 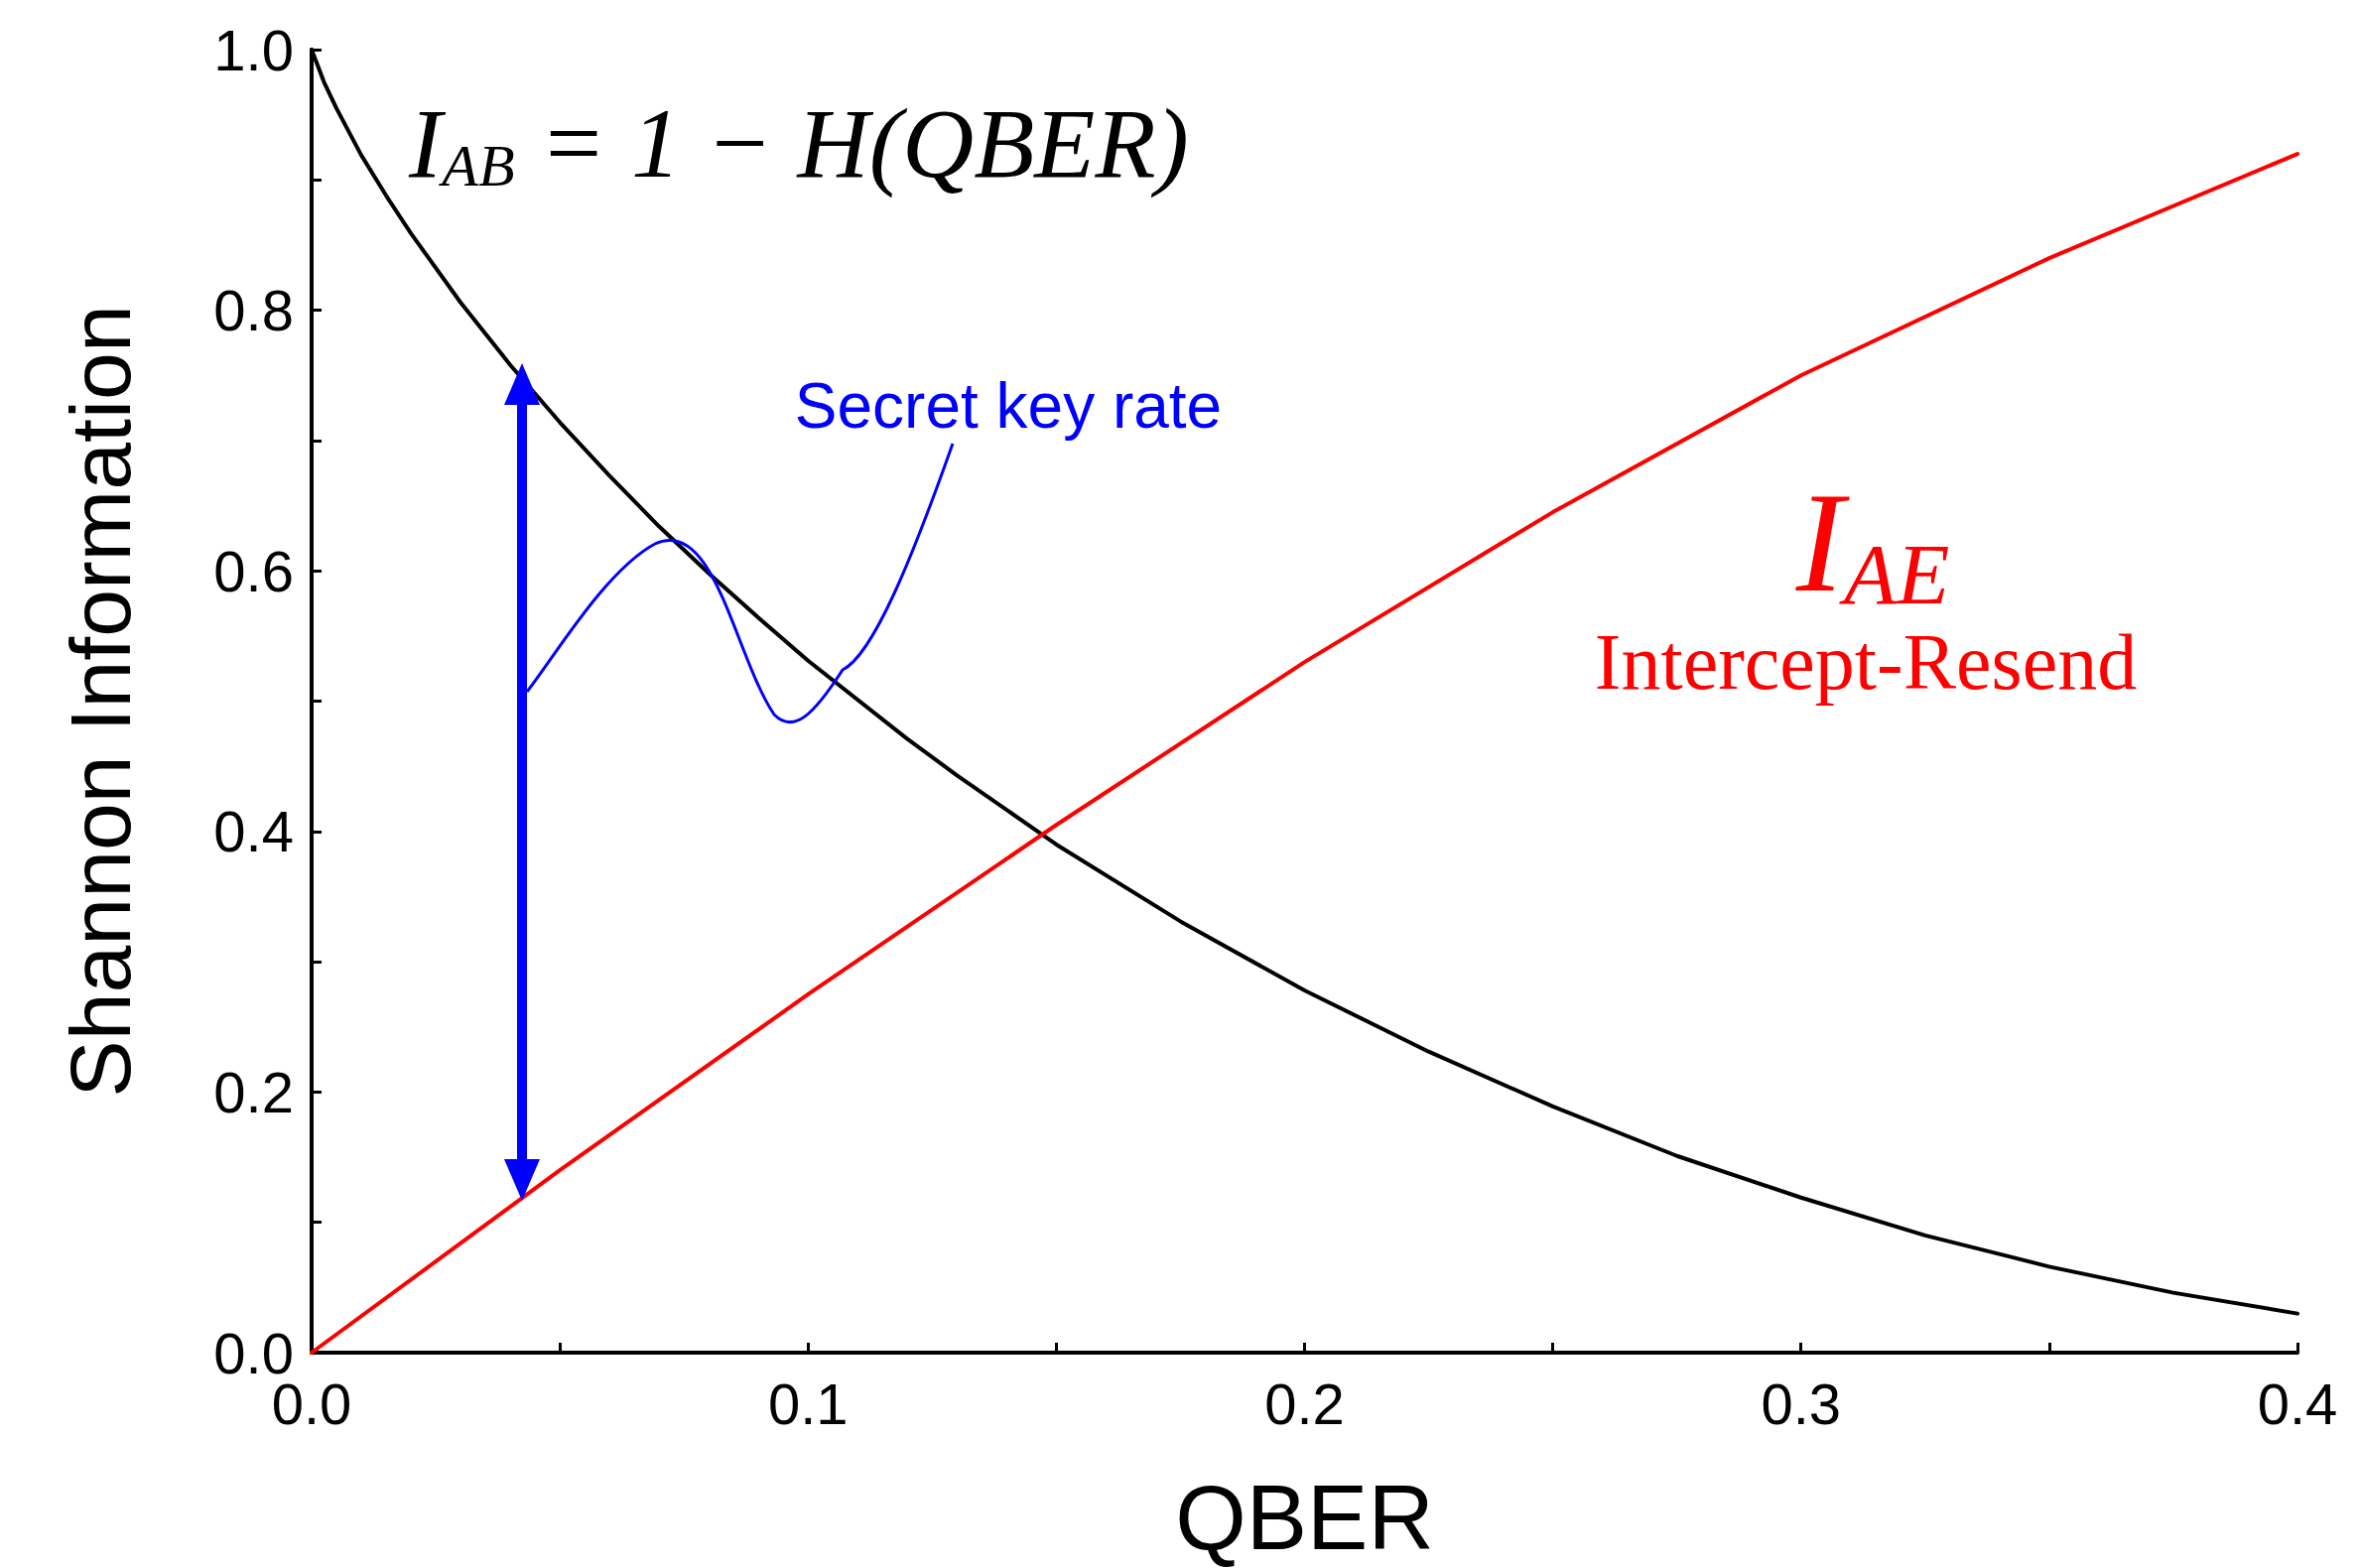 I want to click on x-tick-label: 0.2, so click(x=1304, y=1403).